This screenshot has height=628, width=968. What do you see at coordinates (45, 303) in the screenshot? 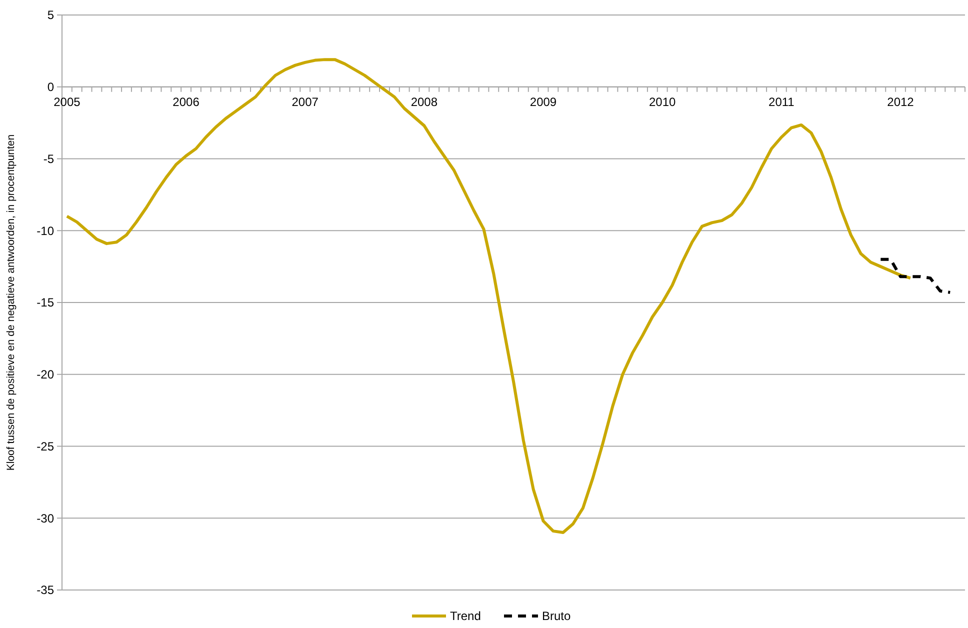
I see `y-tick-label: -15` at bounding box center [45, 303].